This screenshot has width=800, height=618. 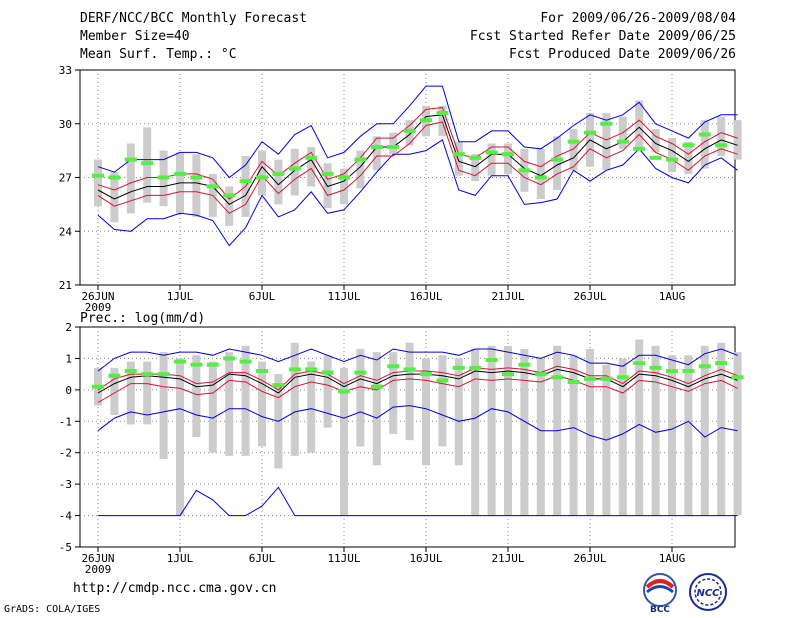 I want to click on svg-text: NCC, so click(x=708, y=593).